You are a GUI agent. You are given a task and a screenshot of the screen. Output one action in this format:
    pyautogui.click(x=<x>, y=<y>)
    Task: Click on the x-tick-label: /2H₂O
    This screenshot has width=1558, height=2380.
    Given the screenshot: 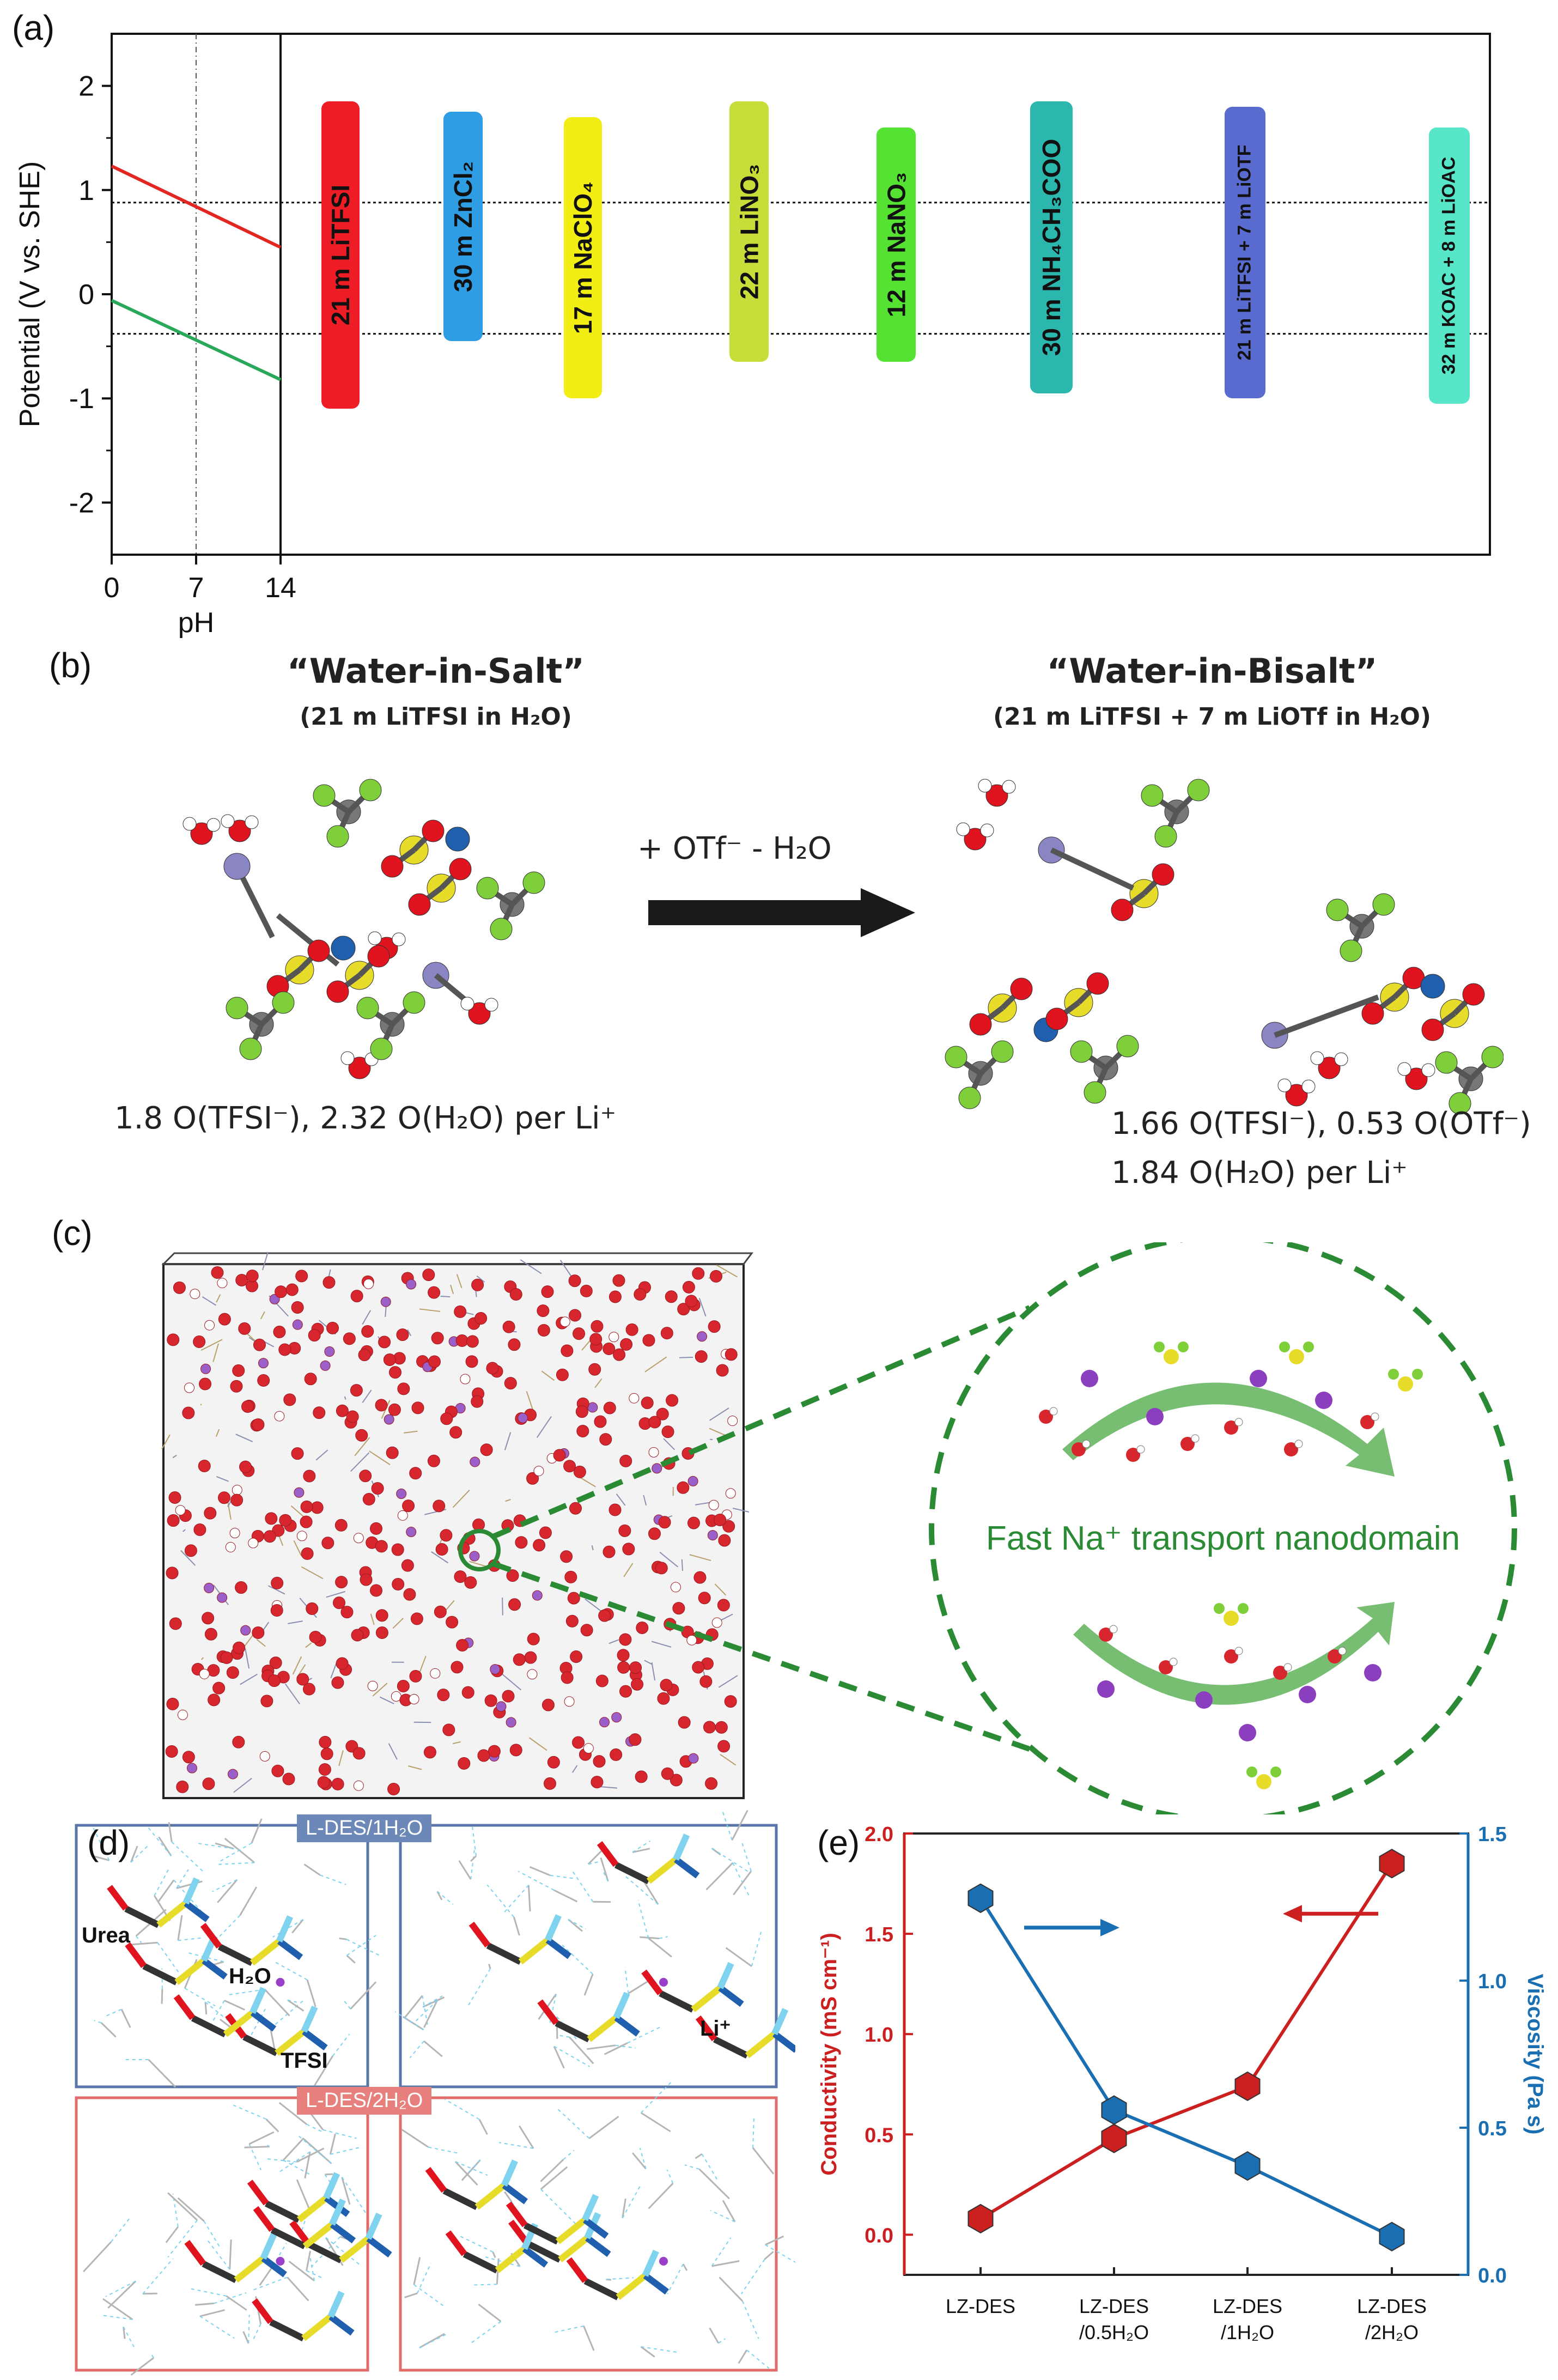 What is the action you would take?
    pyautogui.click(x=1392, y=2332)
    